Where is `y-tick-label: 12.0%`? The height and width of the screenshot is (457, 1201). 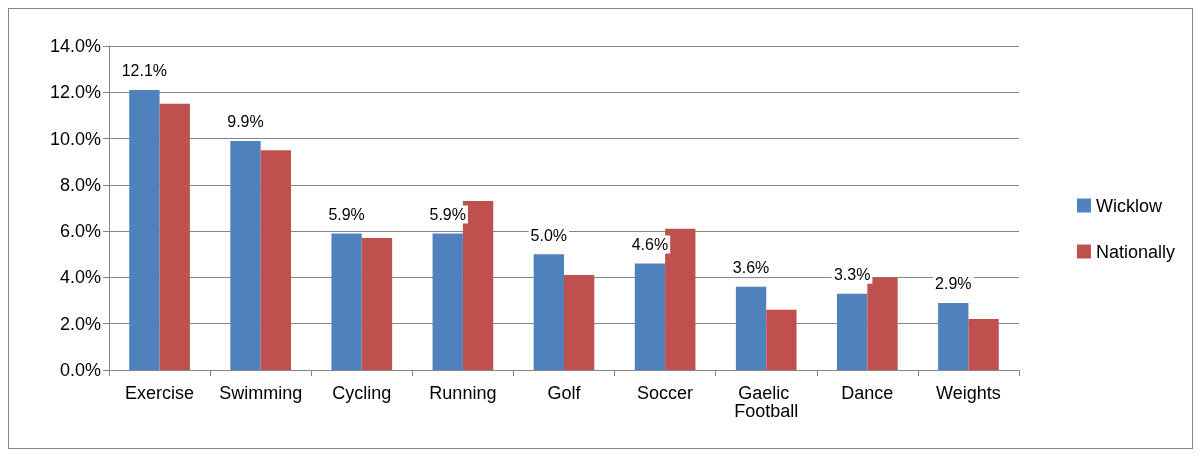
y-tick-label: 12.0% is located at coordinates (75, 92).